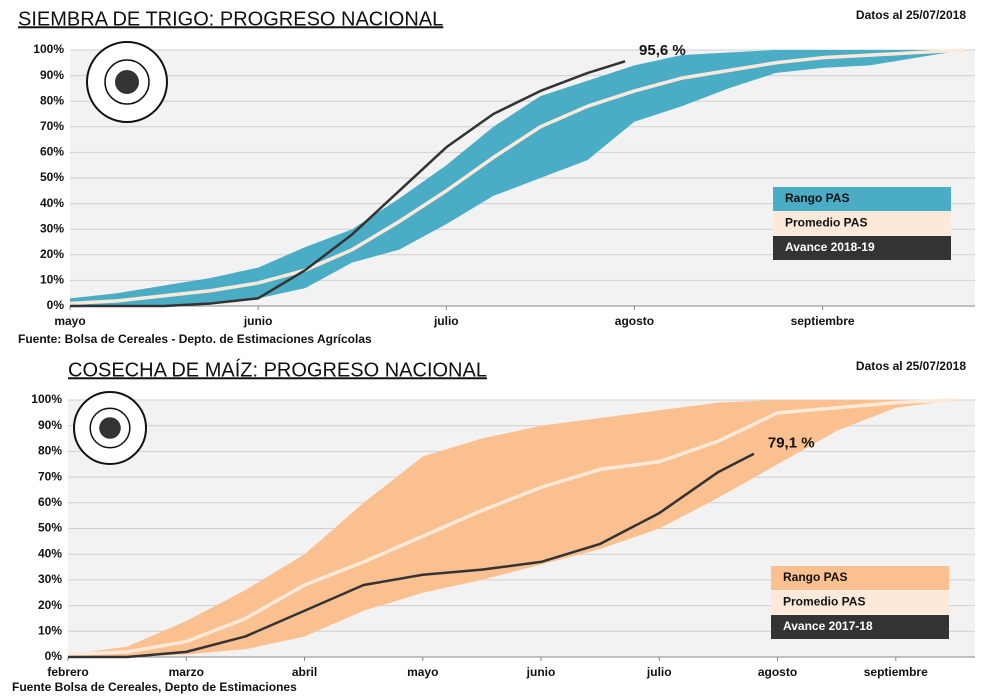 The image size is (1000, 700). Describe the element at coordinates (277, 369) in the screenshot. I see `chart-title: COSECHA DE MAÍZ: PROGRESO NACIONAL` at that location.